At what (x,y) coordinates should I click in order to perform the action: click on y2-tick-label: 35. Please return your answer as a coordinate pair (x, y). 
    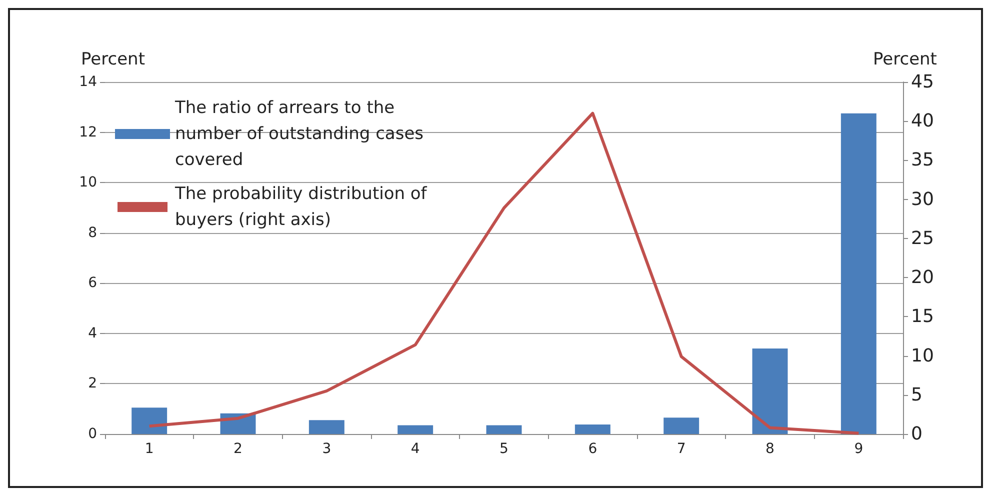
    Looking at the image, I should click on (922, 160).